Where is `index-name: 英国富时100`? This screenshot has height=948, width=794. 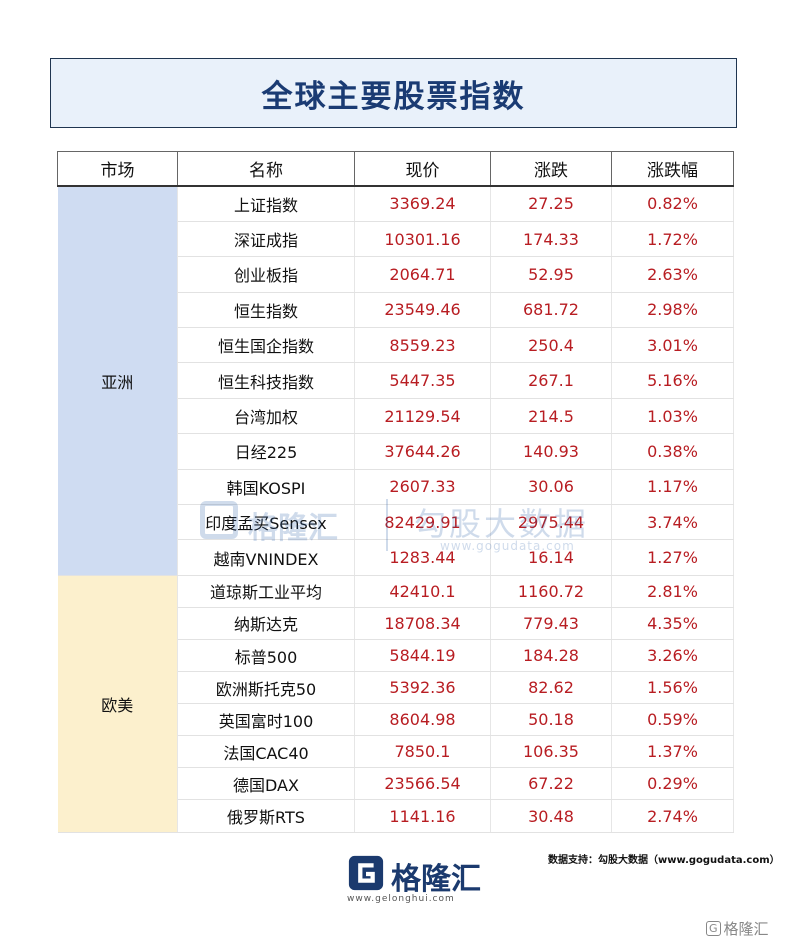 index-name: 英国富时100 is located at coordinates (266, 720).